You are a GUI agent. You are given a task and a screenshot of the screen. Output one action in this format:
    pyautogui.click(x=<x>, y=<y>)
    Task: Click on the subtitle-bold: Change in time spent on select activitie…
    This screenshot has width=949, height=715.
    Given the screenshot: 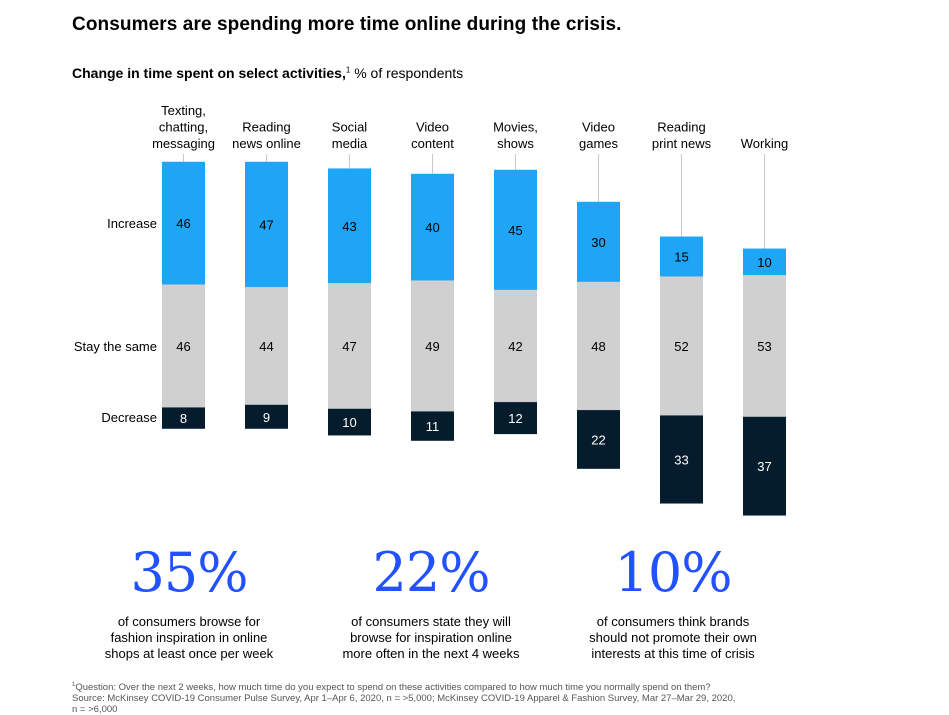 What is the action you would take?
    pyautogui.click(x=209, y=73)
    